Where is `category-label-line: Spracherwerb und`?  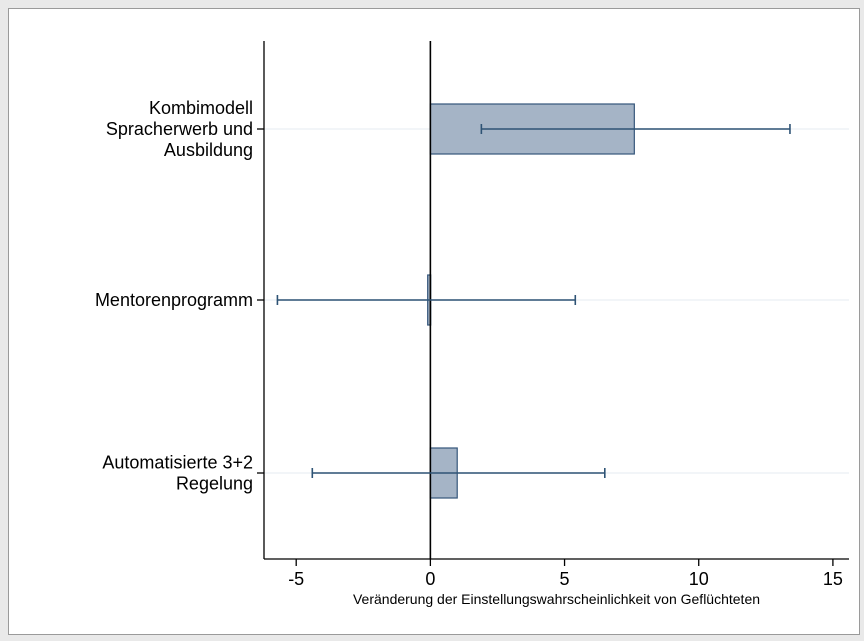 category-label-line: Spracherwerb und is located at coordinates (179, 129).